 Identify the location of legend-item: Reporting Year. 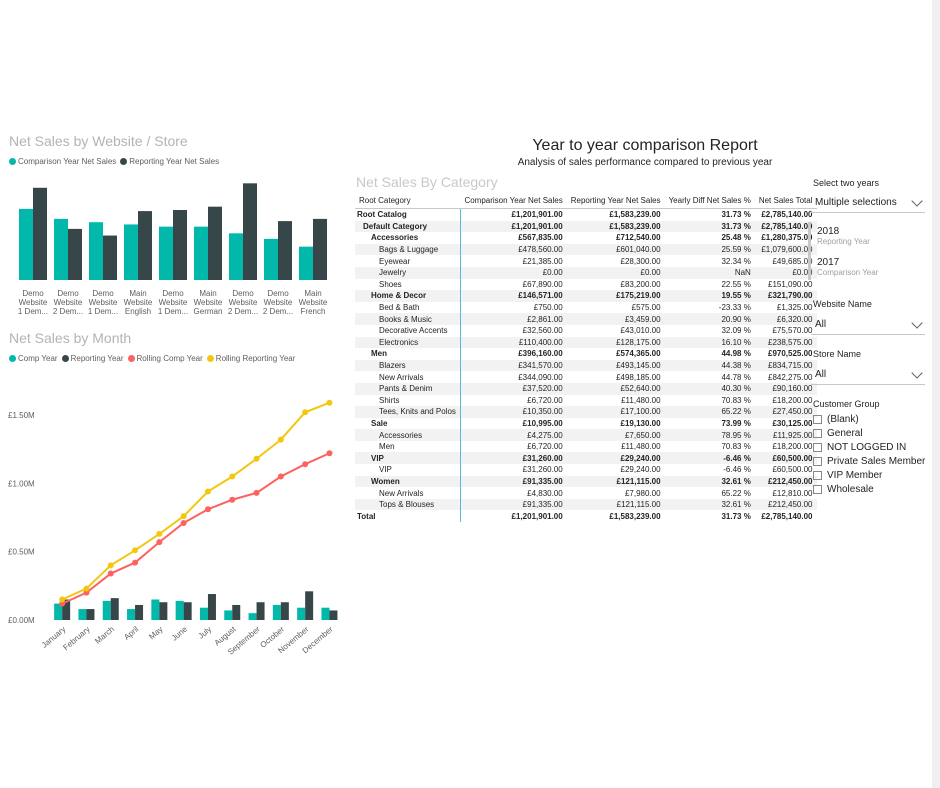
(92, 358).